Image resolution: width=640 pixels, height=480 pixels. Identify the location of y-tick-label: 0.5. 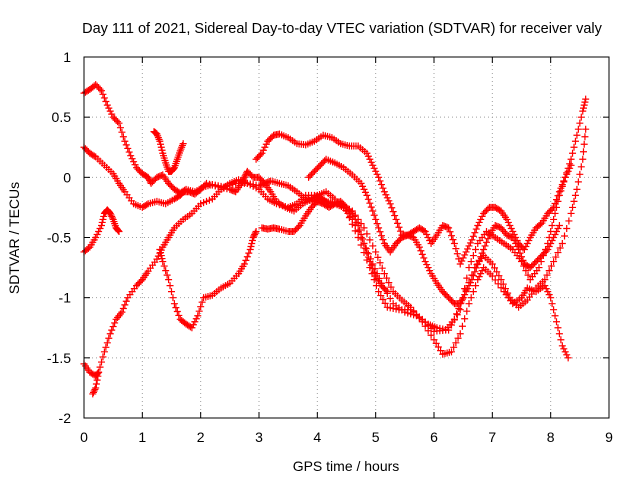
(62, 117).